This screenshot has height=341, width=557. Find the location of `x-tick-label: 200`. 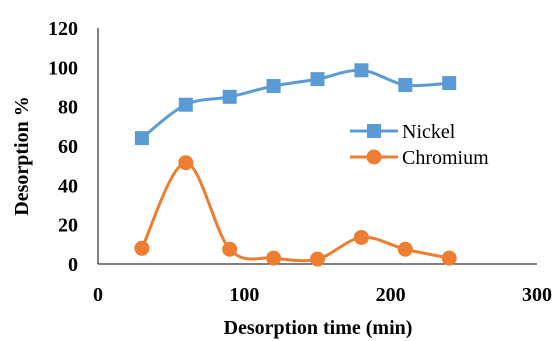

x-tick-label: 200 is located at coordinates (391, 295).